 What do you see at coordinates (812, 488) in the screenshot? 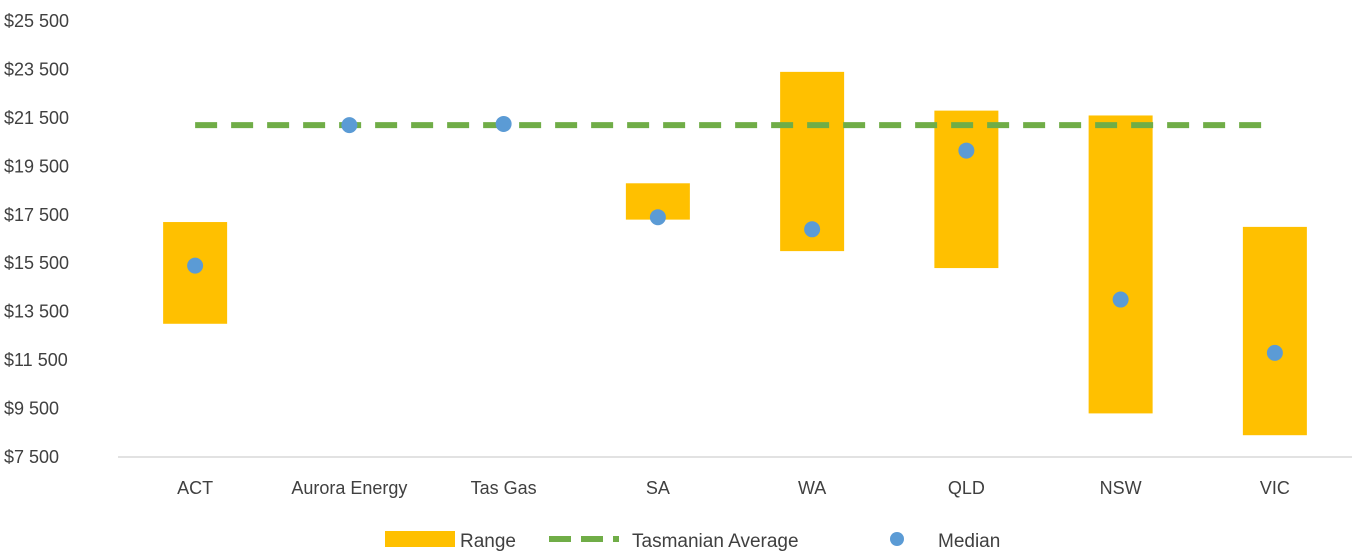
I see `x-tick-label: WA` at bounding box center [812, 488].